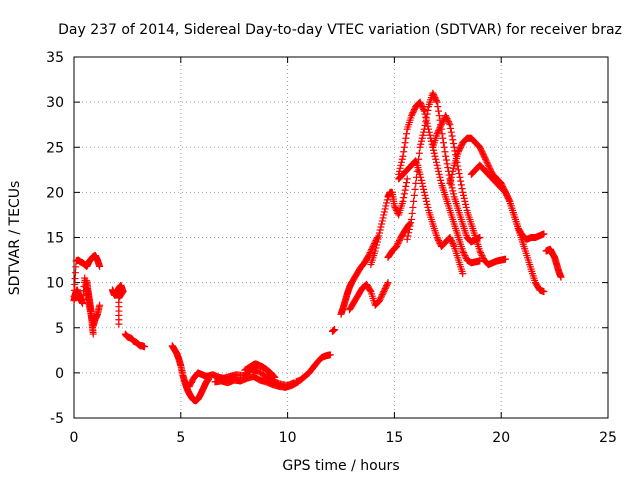  Describe the element at coordinates (553, 263) in the screenshot. I see `series-tail-22h` at that location.